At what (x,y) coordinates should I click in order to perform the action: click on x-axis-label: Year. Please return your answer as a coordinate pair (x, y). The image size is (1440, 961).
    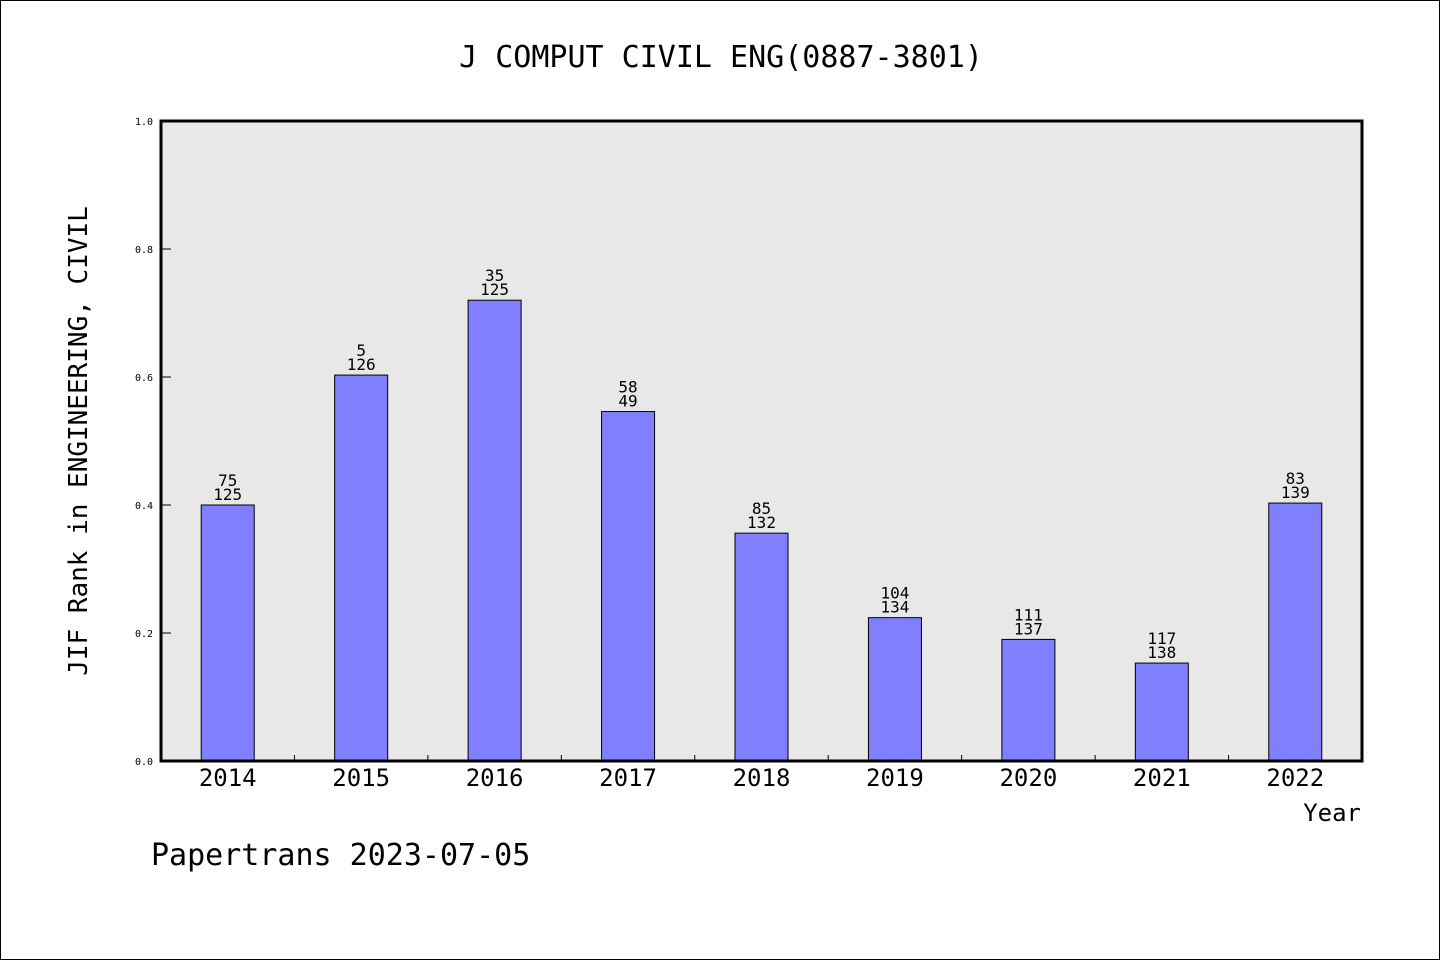
    Looking at the image, I should click on (1332, 813).